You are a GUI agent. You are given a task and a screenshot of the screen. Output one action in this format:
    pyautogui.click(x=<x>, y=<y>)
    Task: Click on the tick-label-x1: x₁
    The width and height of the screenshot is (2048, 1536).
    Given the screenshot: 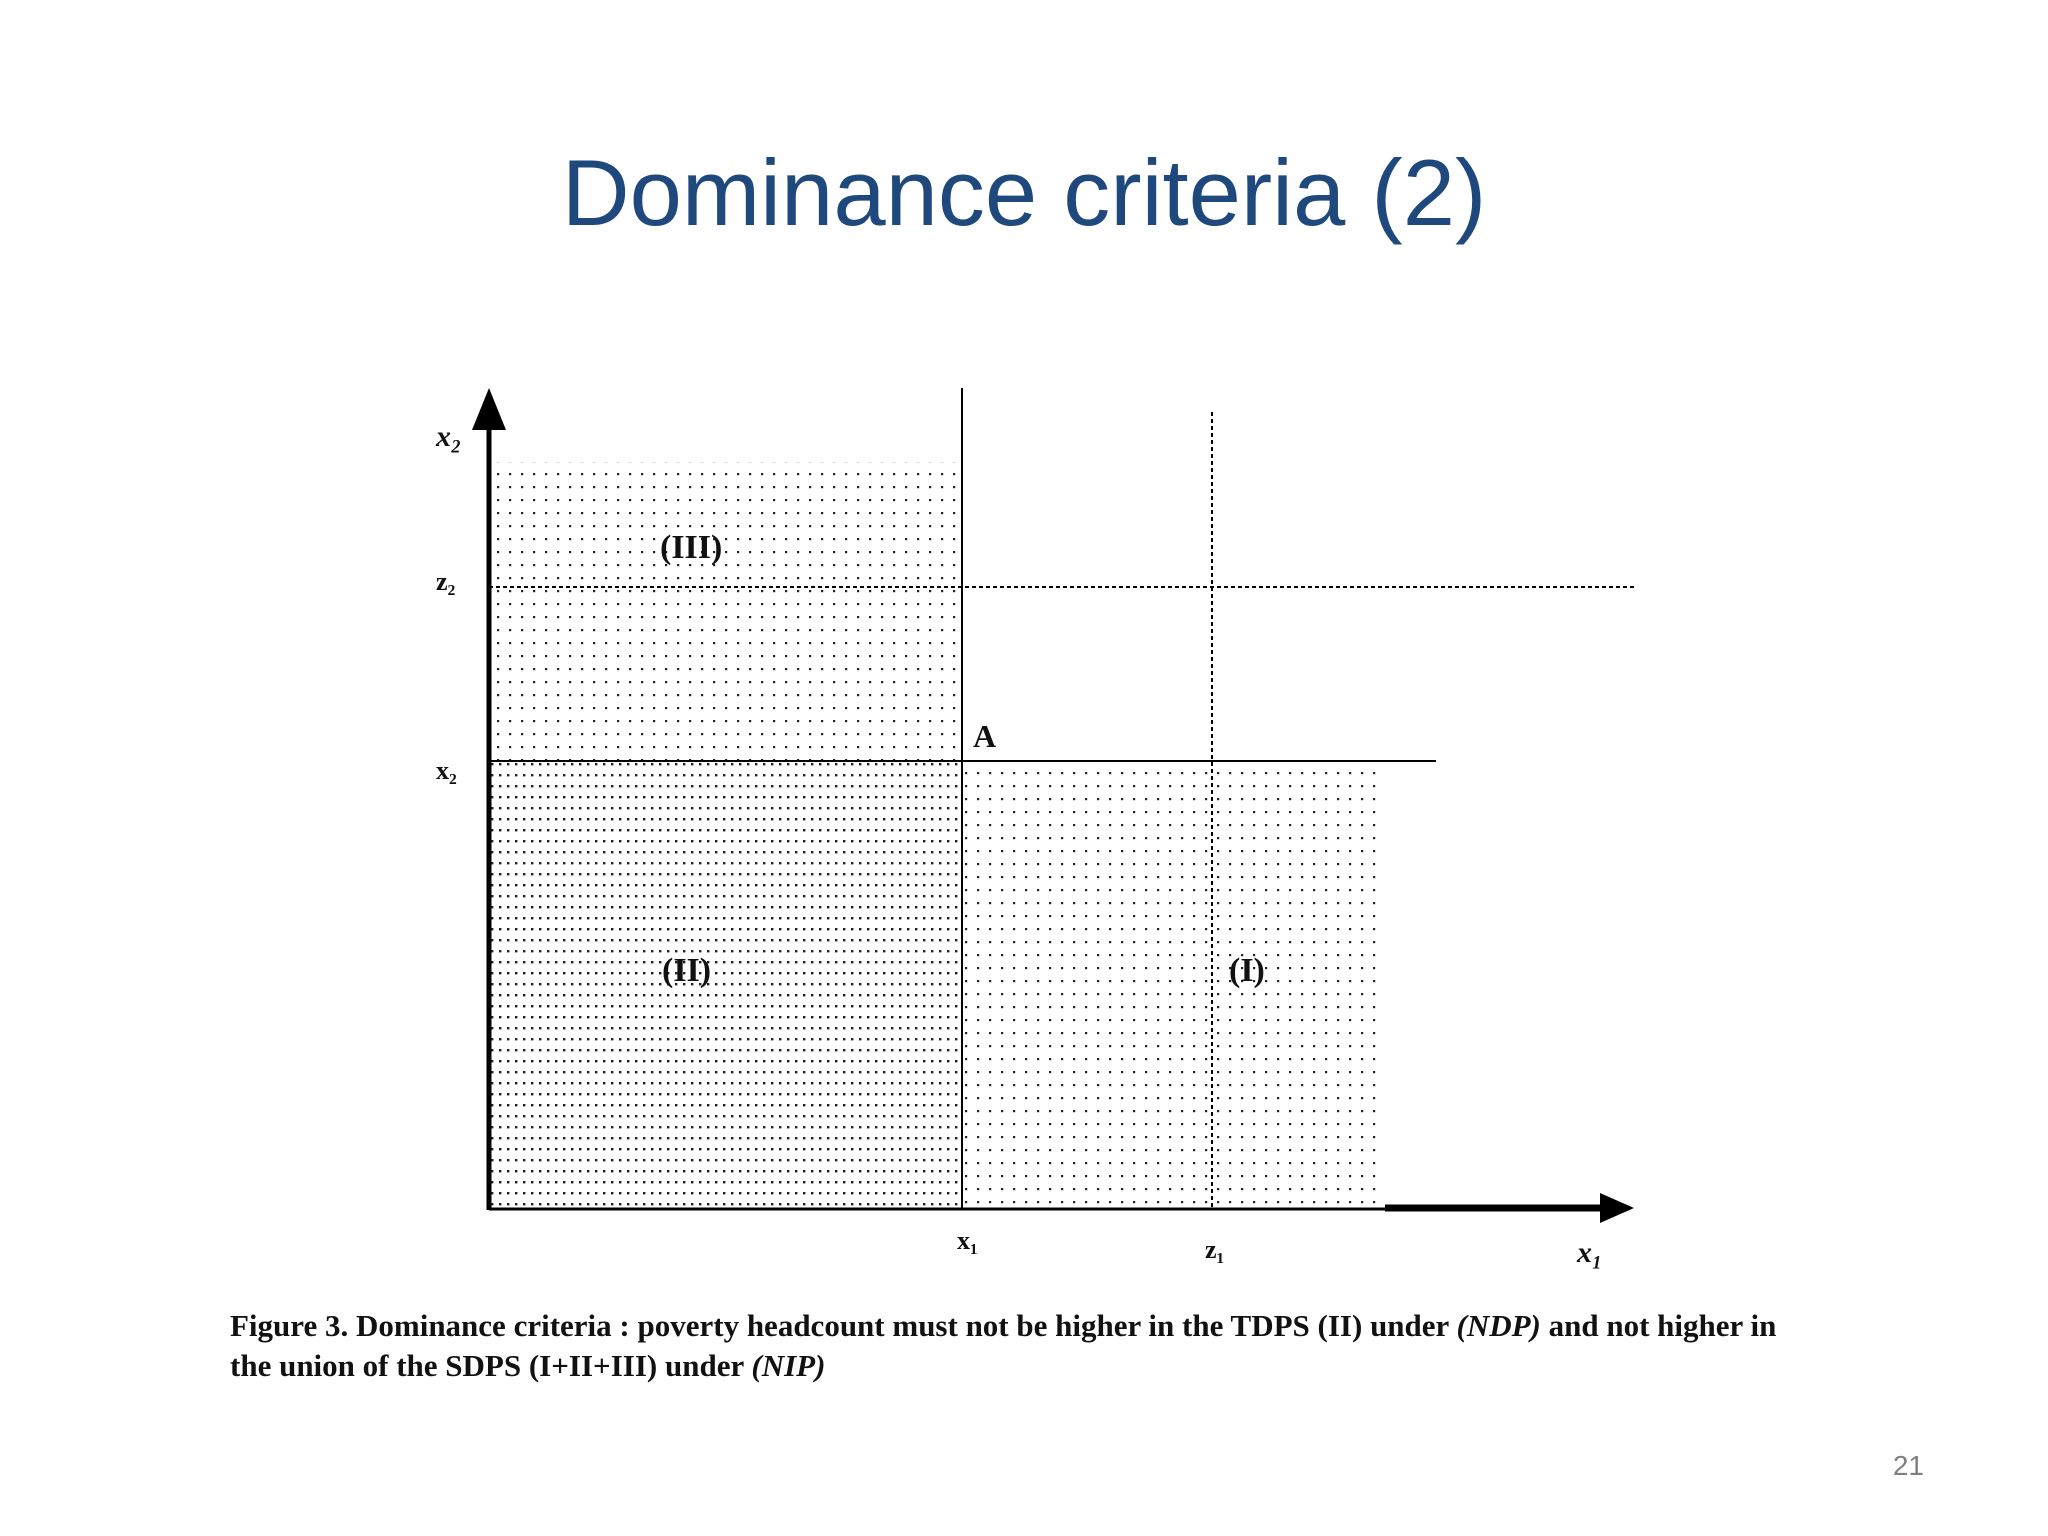 What is the action you would take?
    pyautogui.click(x=967, y=1240)
    